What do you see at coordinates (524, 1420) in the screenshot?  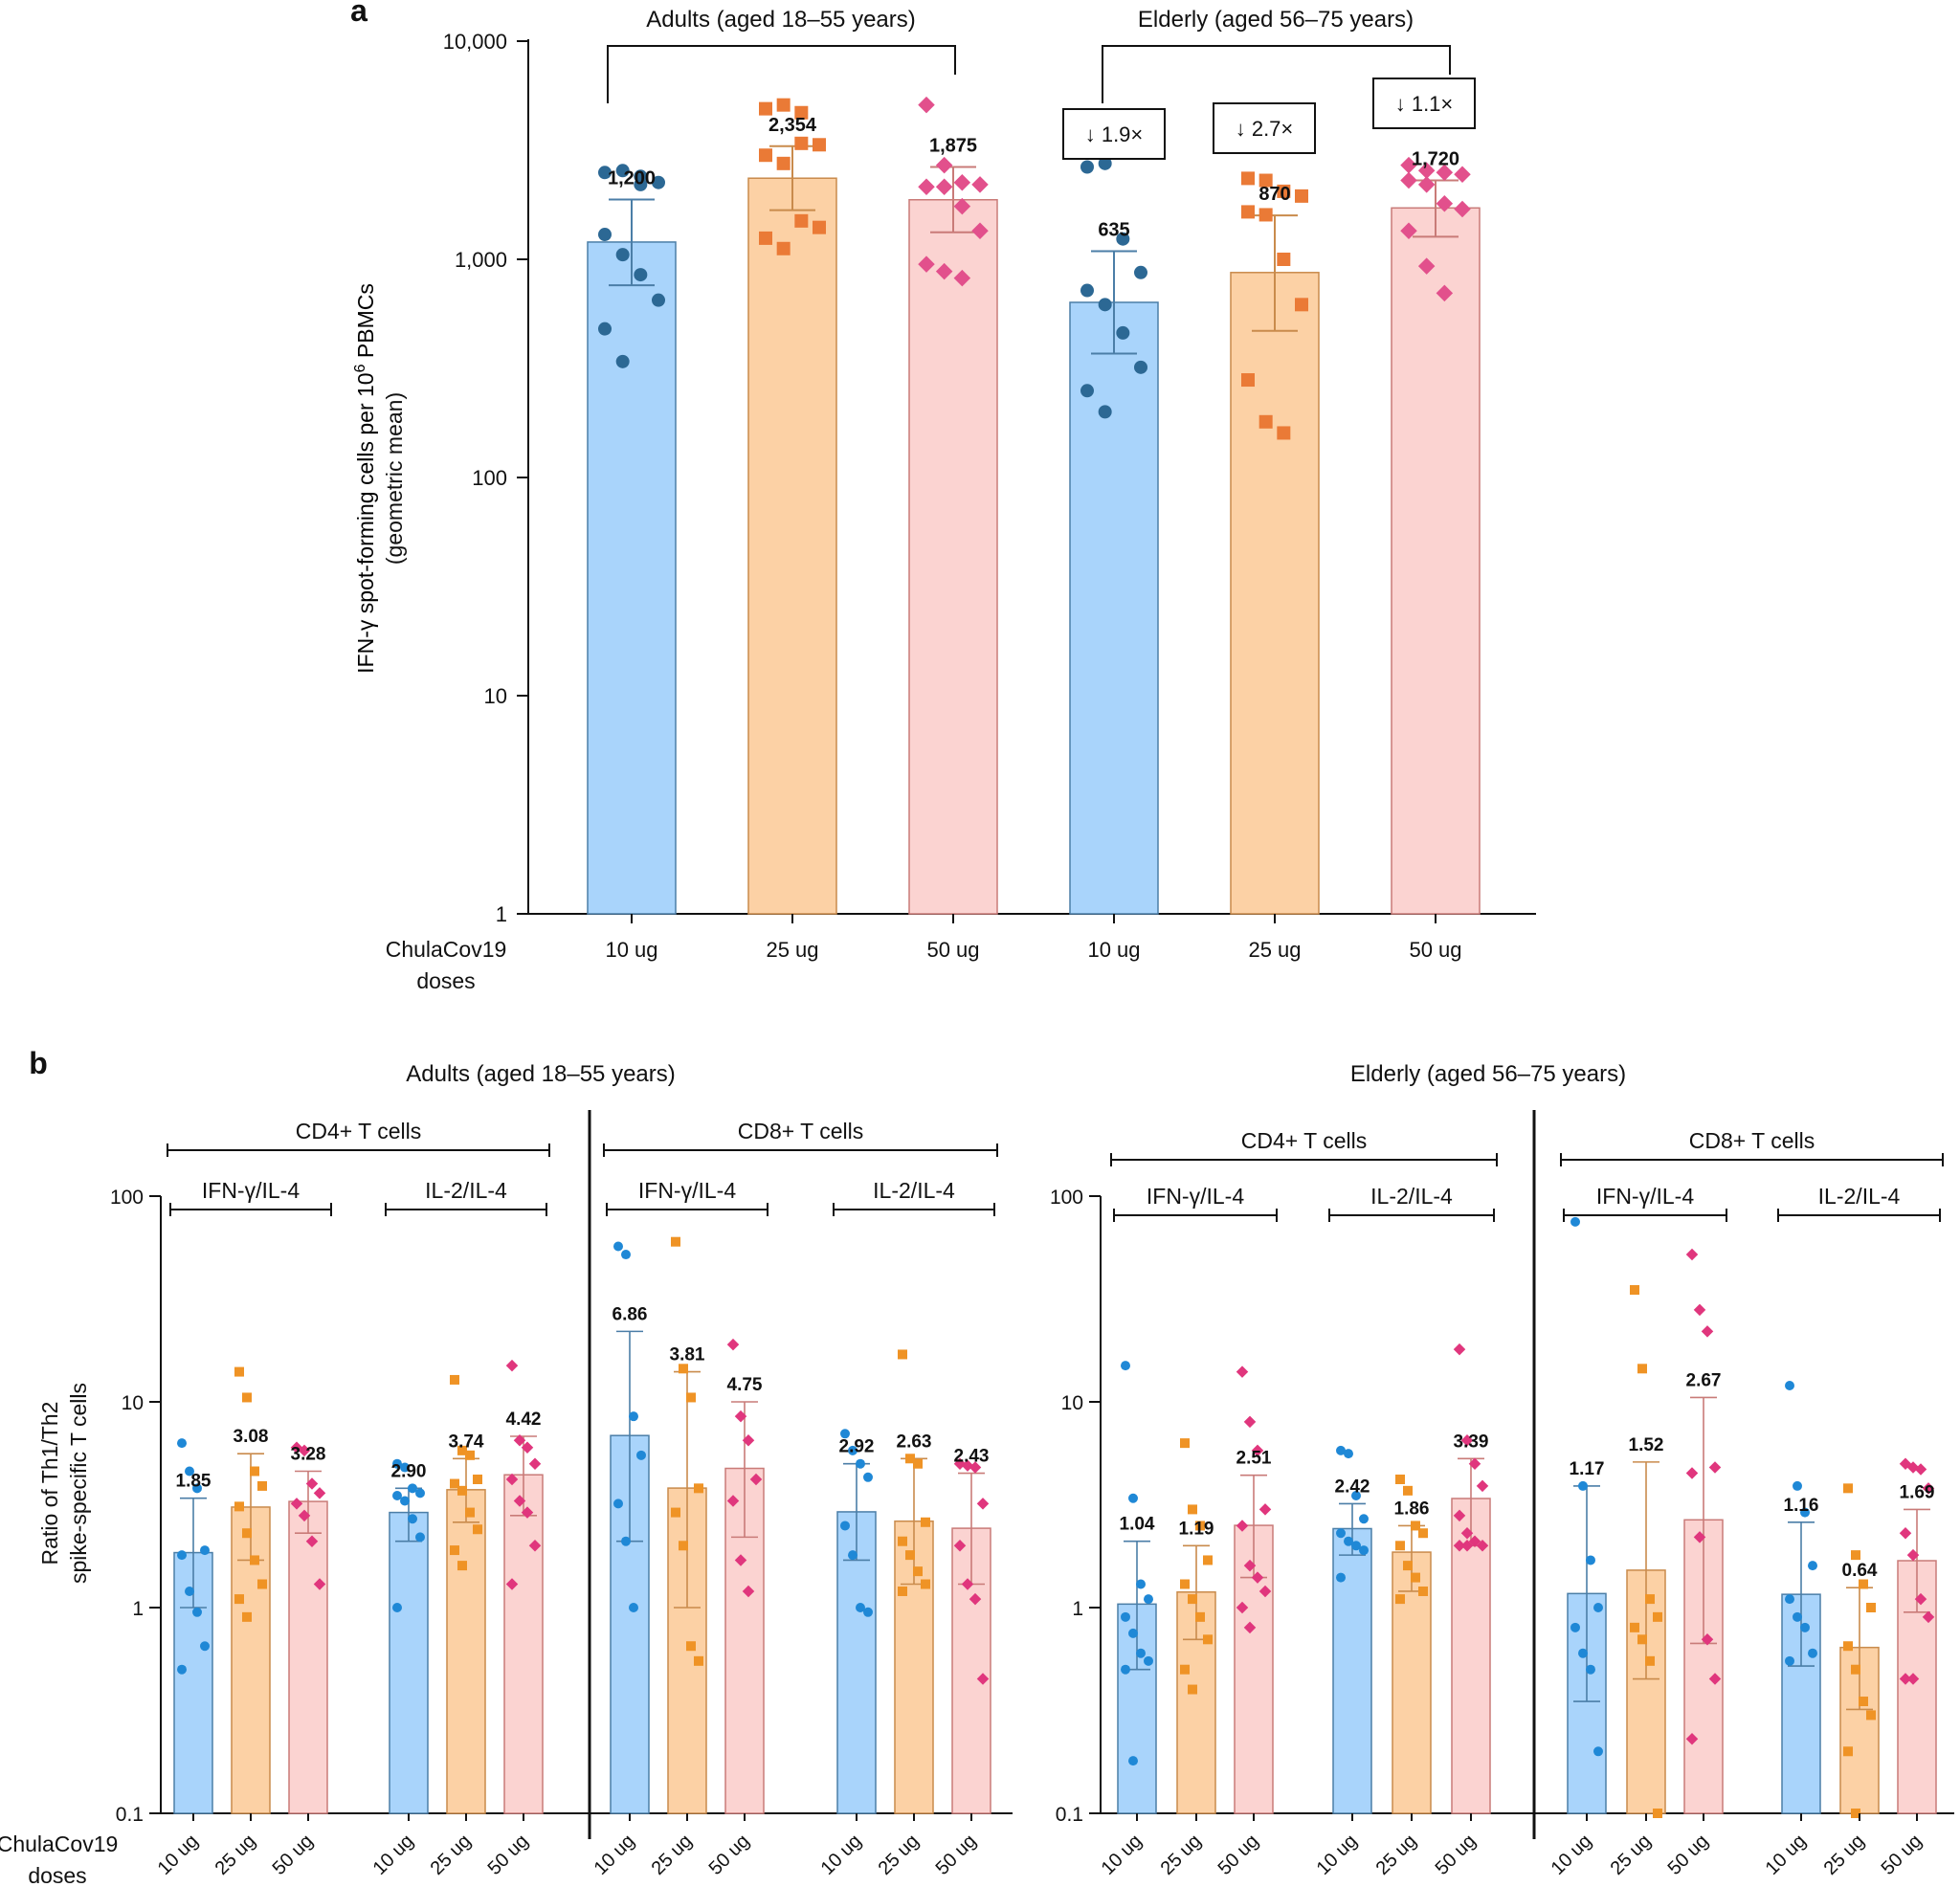 I see `value-label: 4.42` at bounding box center [524, 1420].